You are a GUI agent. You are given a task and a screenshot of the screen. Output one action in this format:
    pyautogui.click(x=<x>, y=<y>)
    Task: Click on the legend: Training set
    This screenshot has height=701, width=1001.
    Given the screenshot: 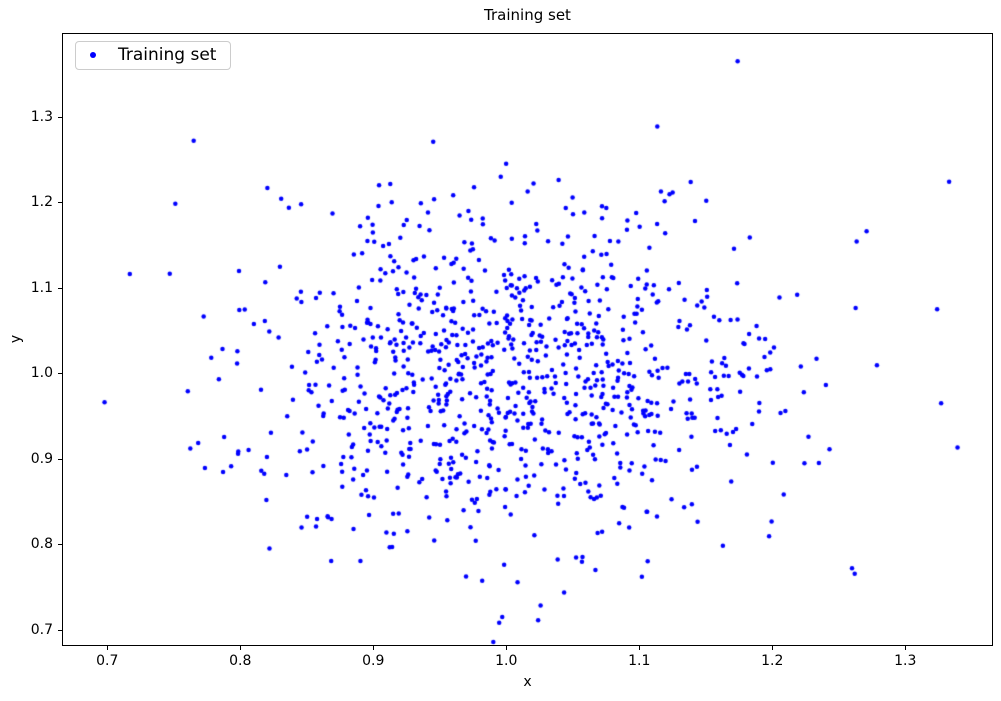 What is the action you would take?
    pyautogui.click(x=153, y=55)
    